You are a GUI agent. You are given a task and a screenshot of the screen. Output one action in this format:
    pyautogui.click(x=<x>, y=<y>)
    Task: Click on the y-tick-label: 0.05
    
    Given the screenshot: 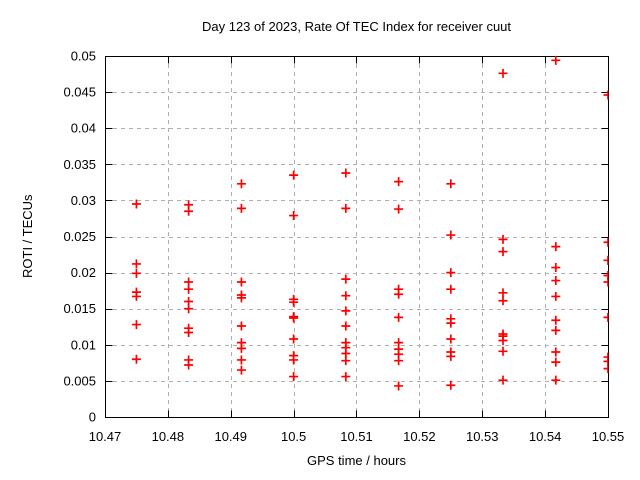 What is the action you would take?
    pyautogui.click(x=83, y=56)
    